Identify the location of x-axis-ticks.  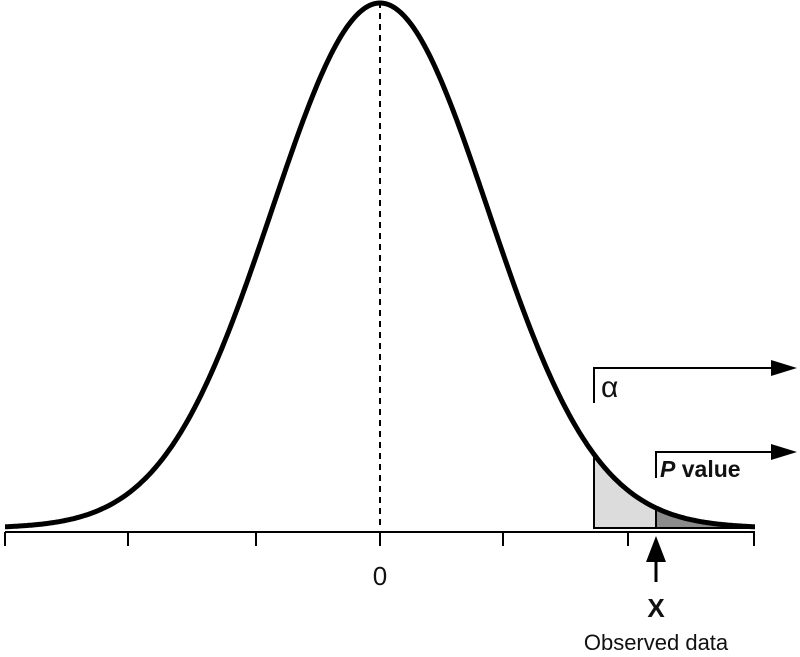
(379, 539).